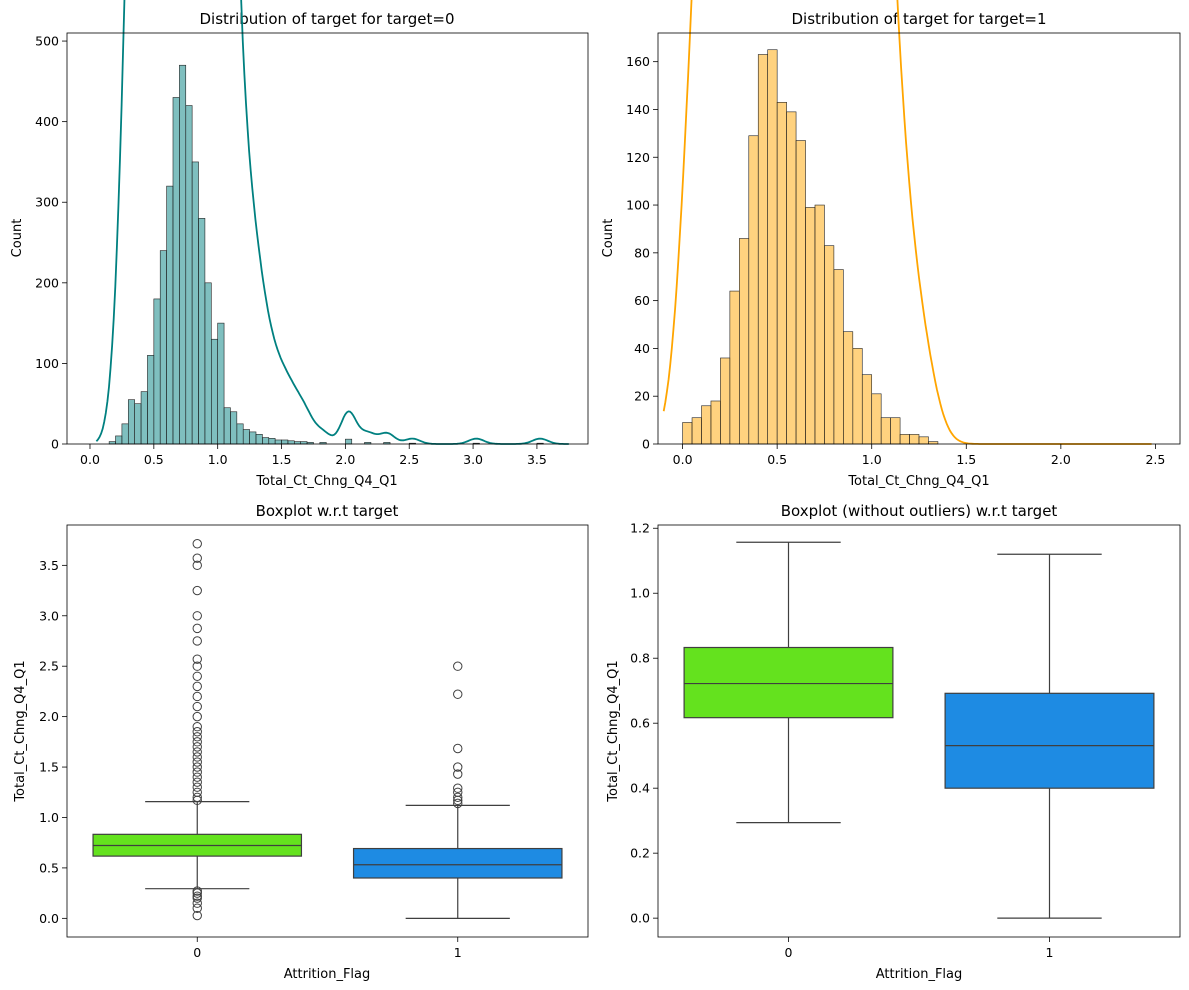 The width and height of the screenshot is (1189, 990). What do you see at coordinates (919, 511) in the screenshot?
I see `chart-title: Boxplot (without outliers) w.r.t target` at bounding box center [919, 511].